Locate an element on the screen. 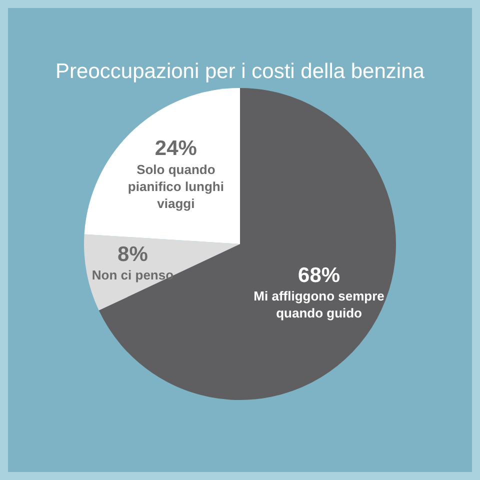 The image size is (480, 480). data-label: 8% is located at coordinates (133, 254).